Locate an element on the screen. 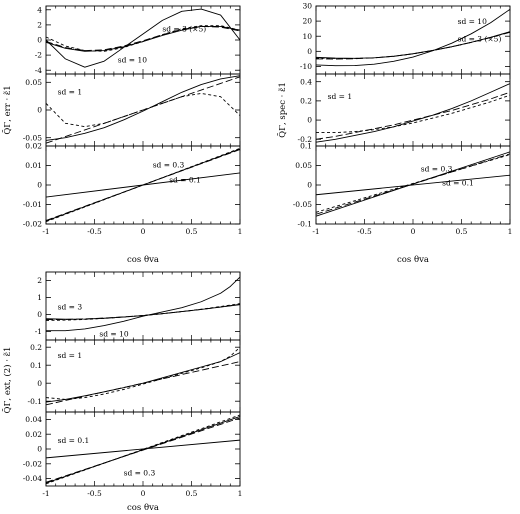  y-tick-label: 10 is located at coordinates (307, 36).